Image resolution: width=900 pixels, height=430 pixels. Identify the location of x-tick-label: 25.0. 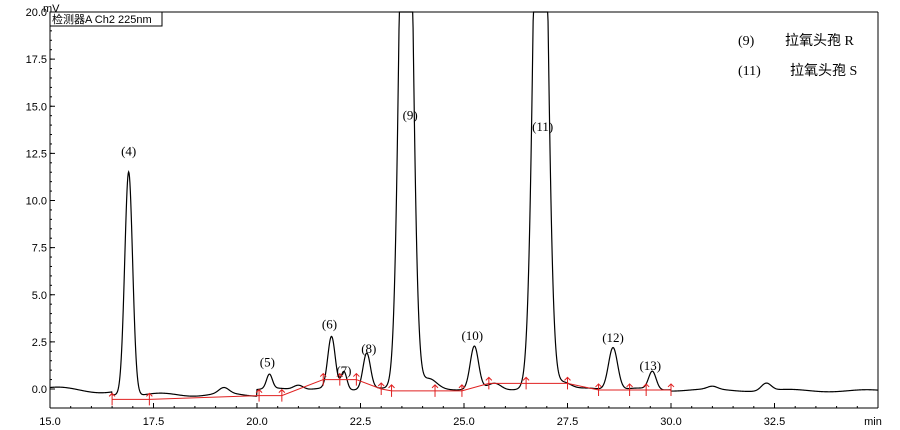
(463, 422).